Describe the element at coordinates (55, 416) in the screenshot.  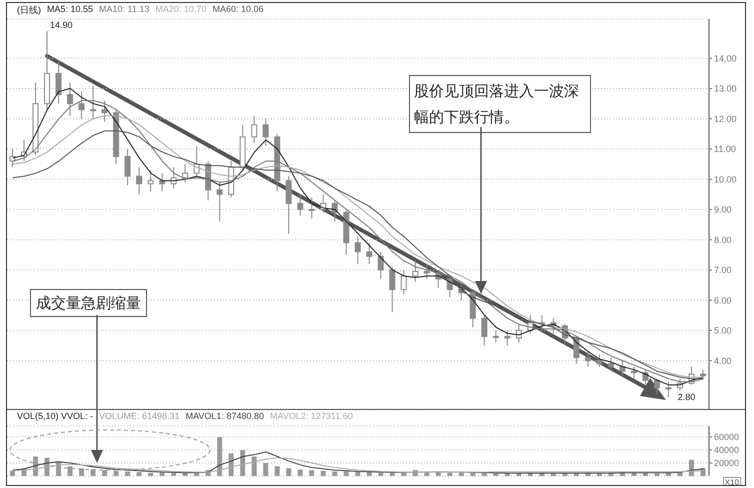
I see `chart-title: VOL(5,10) VVOL: -` at that location.